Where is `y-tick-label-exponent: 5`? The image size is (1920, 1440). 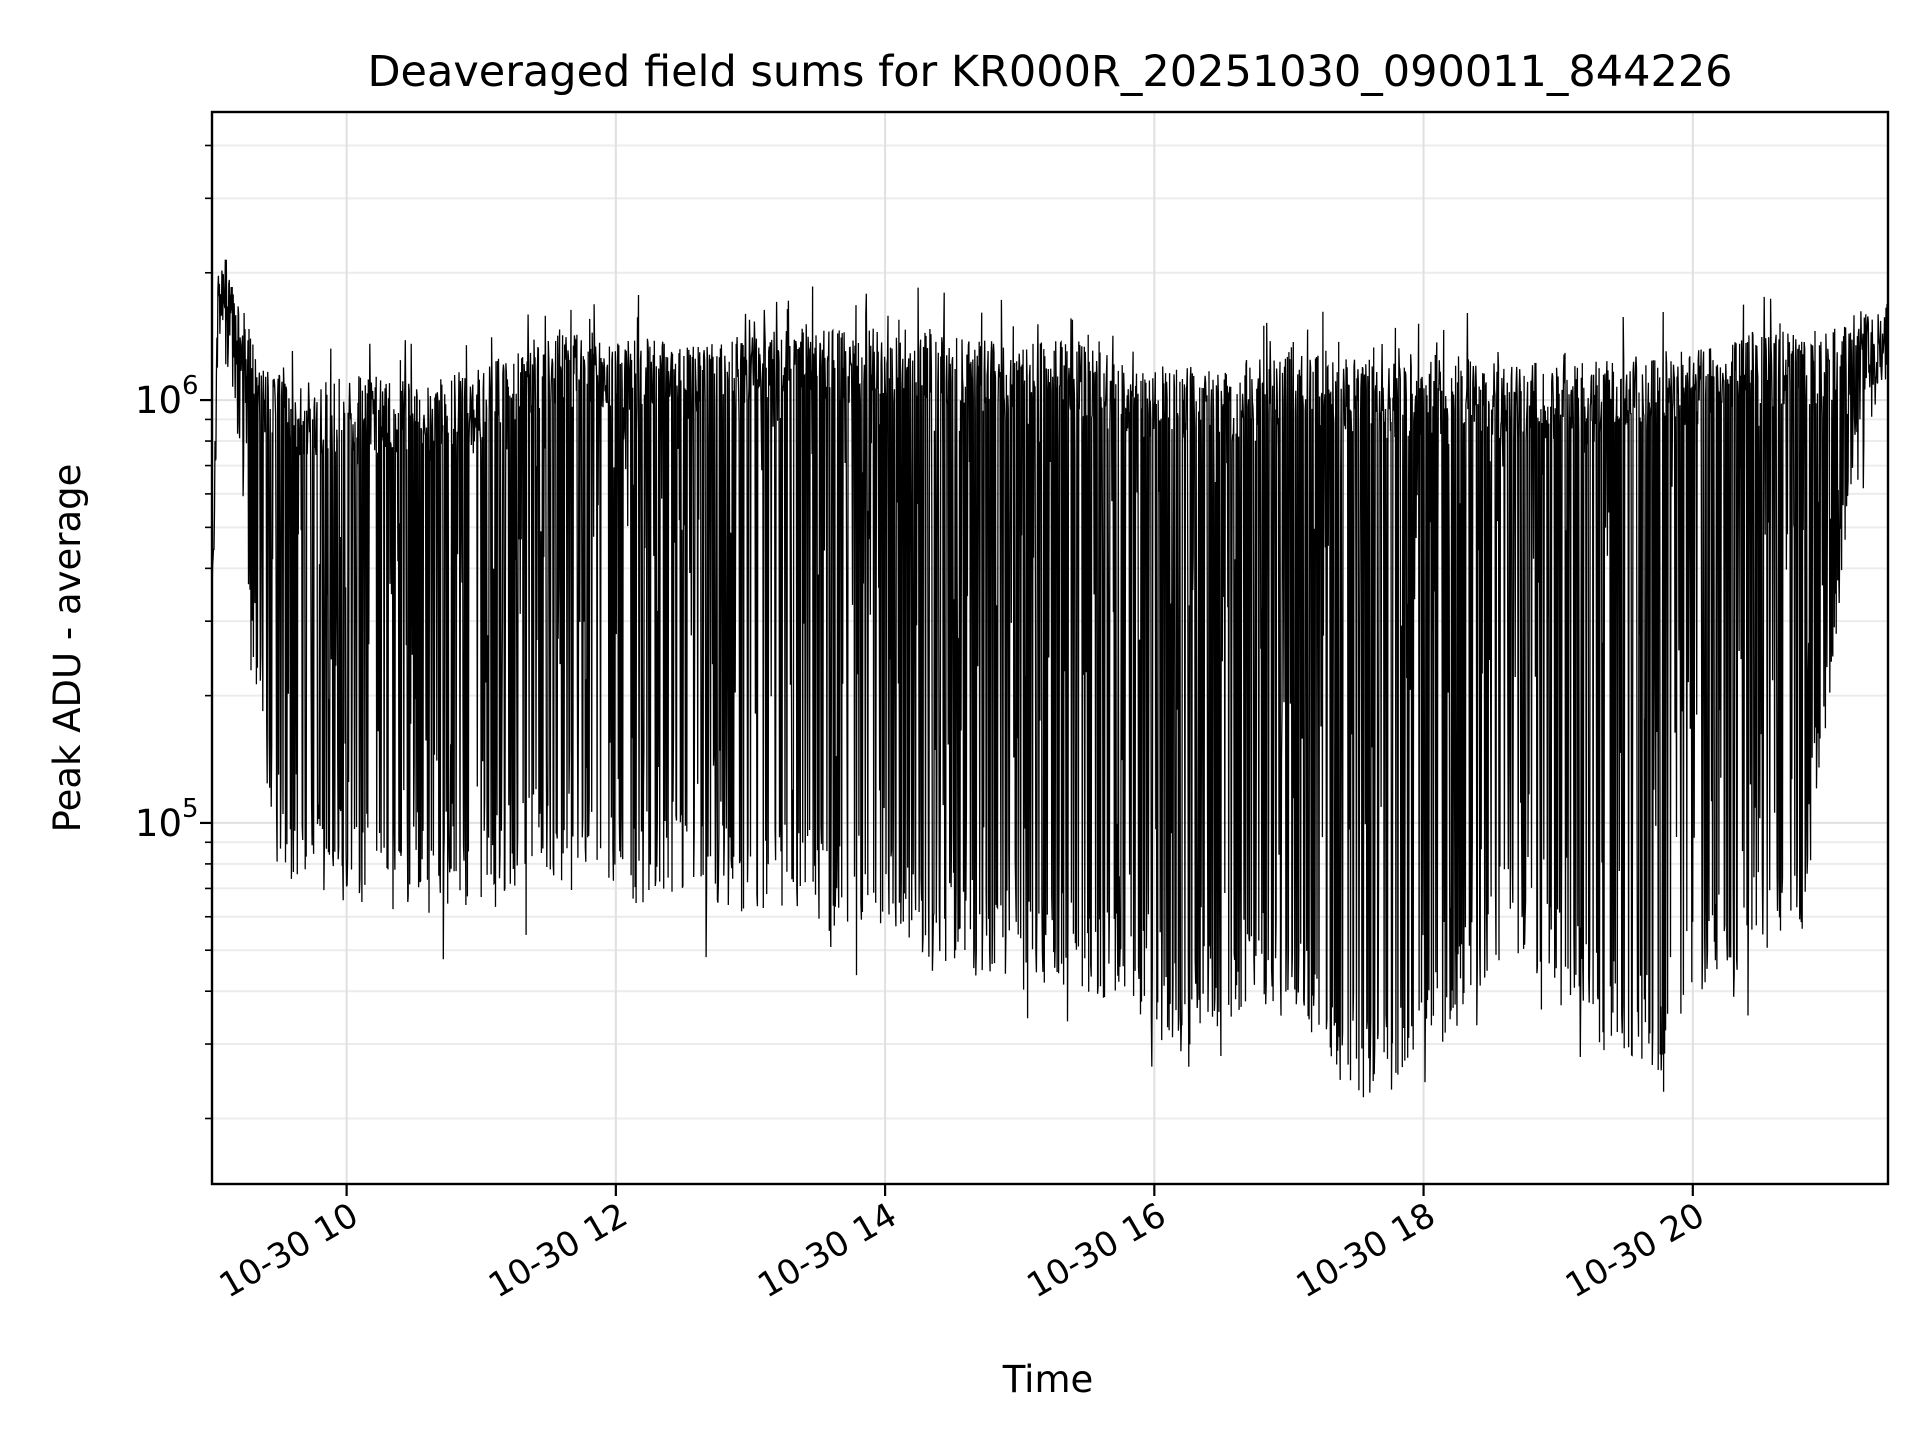
y-tick-label-exponent: 5 is located at coordinates (190, 809).